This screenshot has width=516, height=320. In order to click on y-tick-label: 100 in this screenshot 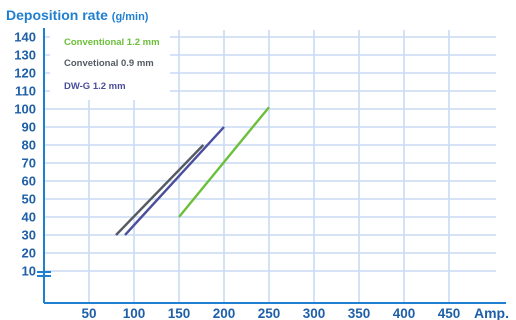, I will do `click(25, 109)`.